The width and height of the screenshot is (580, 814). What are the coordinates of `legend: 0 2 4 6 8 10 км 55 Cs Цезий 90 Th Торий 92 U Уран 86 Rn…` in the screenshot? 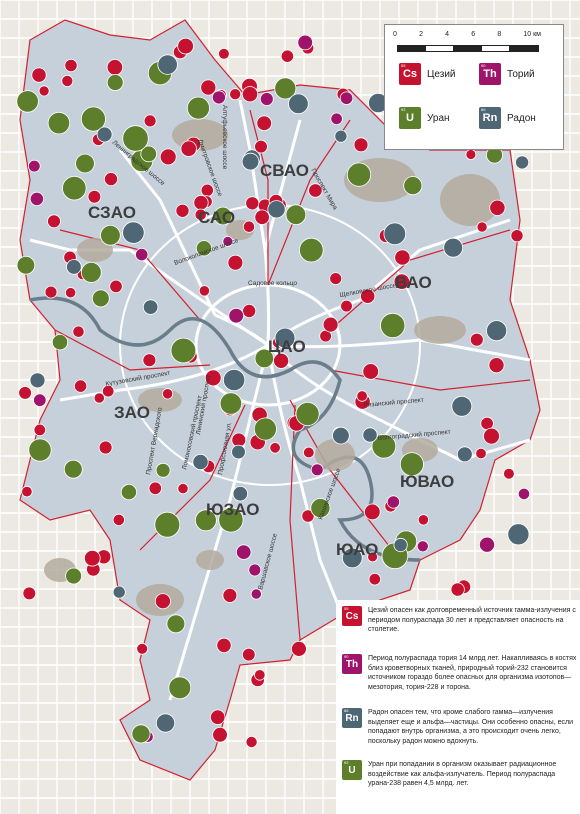 It's located at (474, 87).